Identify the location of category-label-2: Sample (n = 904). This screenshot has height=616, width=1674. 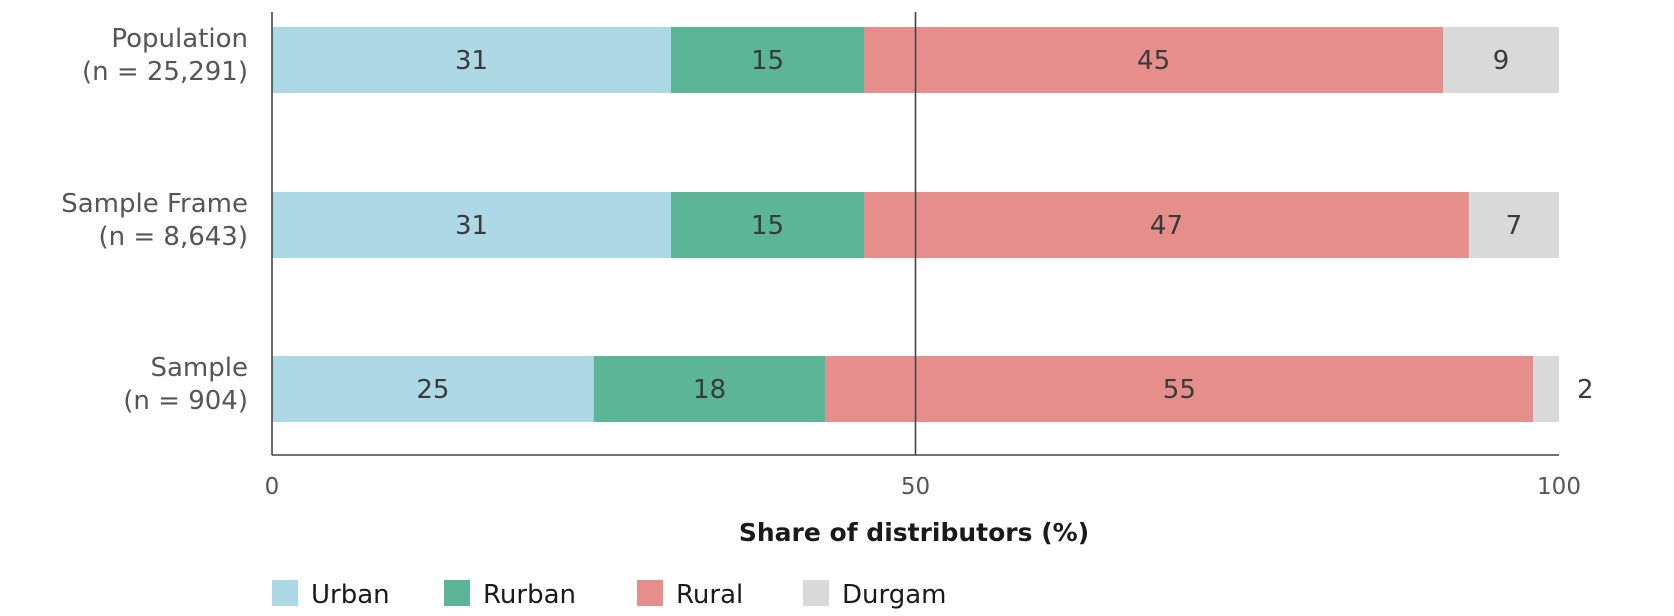
(185, 384).